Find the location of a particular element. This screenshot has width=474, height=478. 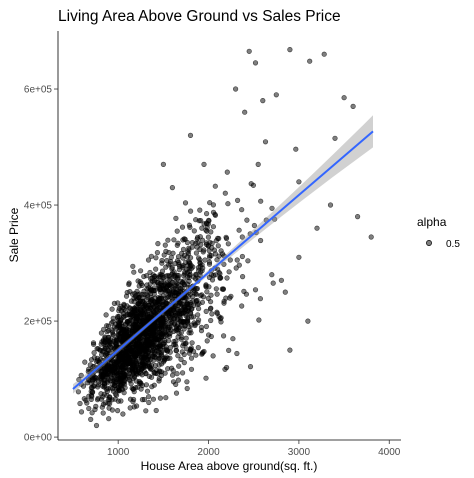

chart-title: Living Area Above Ground vs Sales Price is located at coordinates (199, 16).